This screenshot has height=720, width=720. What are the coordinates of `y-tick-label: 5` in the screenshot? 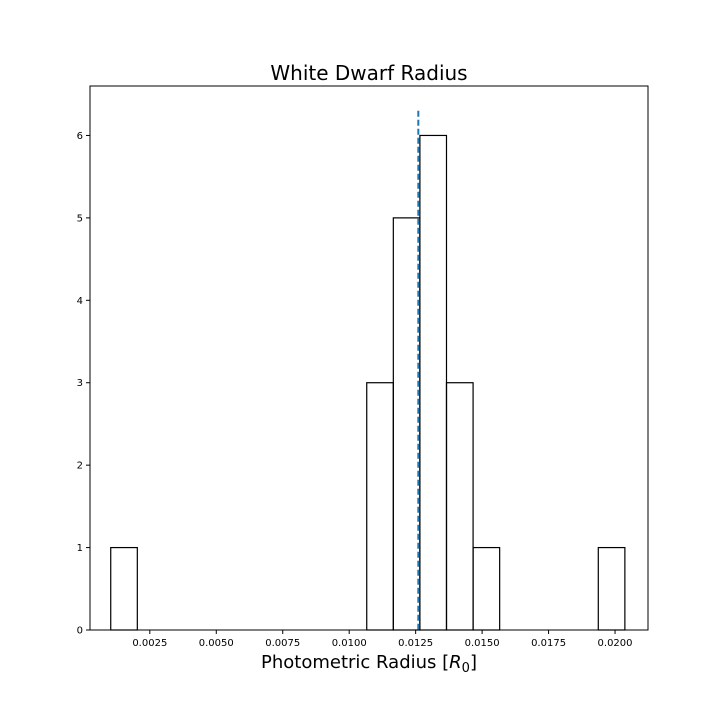 It's located at (80, 218).